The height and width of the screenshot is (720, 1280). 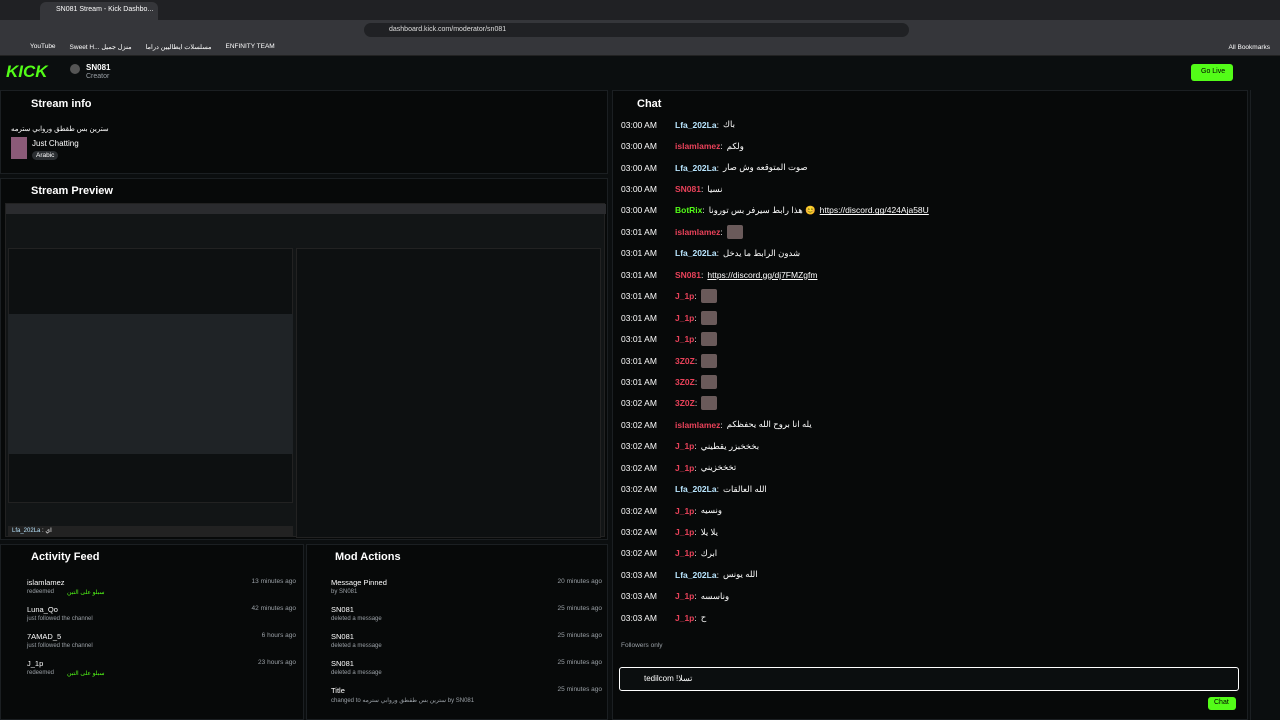 I want to click on bookmark: مسلسلات ايطاليين دراما, so click(x=178, y=47).